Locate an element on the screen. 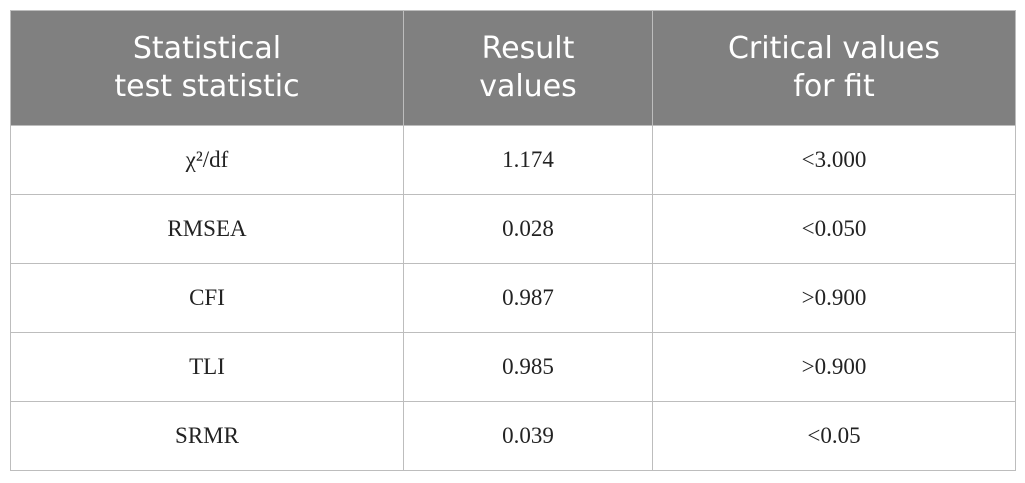  header-cell: Critical values for fit is located at coordinates (834, 68).